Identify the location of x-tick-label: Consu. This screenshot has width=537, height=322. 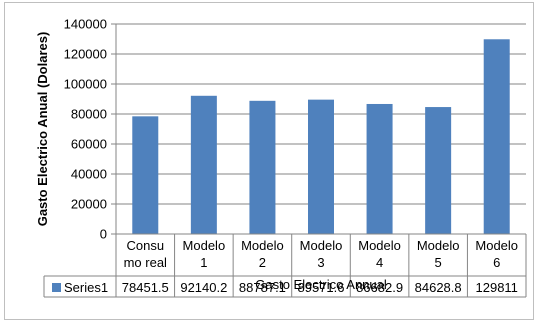
(145, 245).